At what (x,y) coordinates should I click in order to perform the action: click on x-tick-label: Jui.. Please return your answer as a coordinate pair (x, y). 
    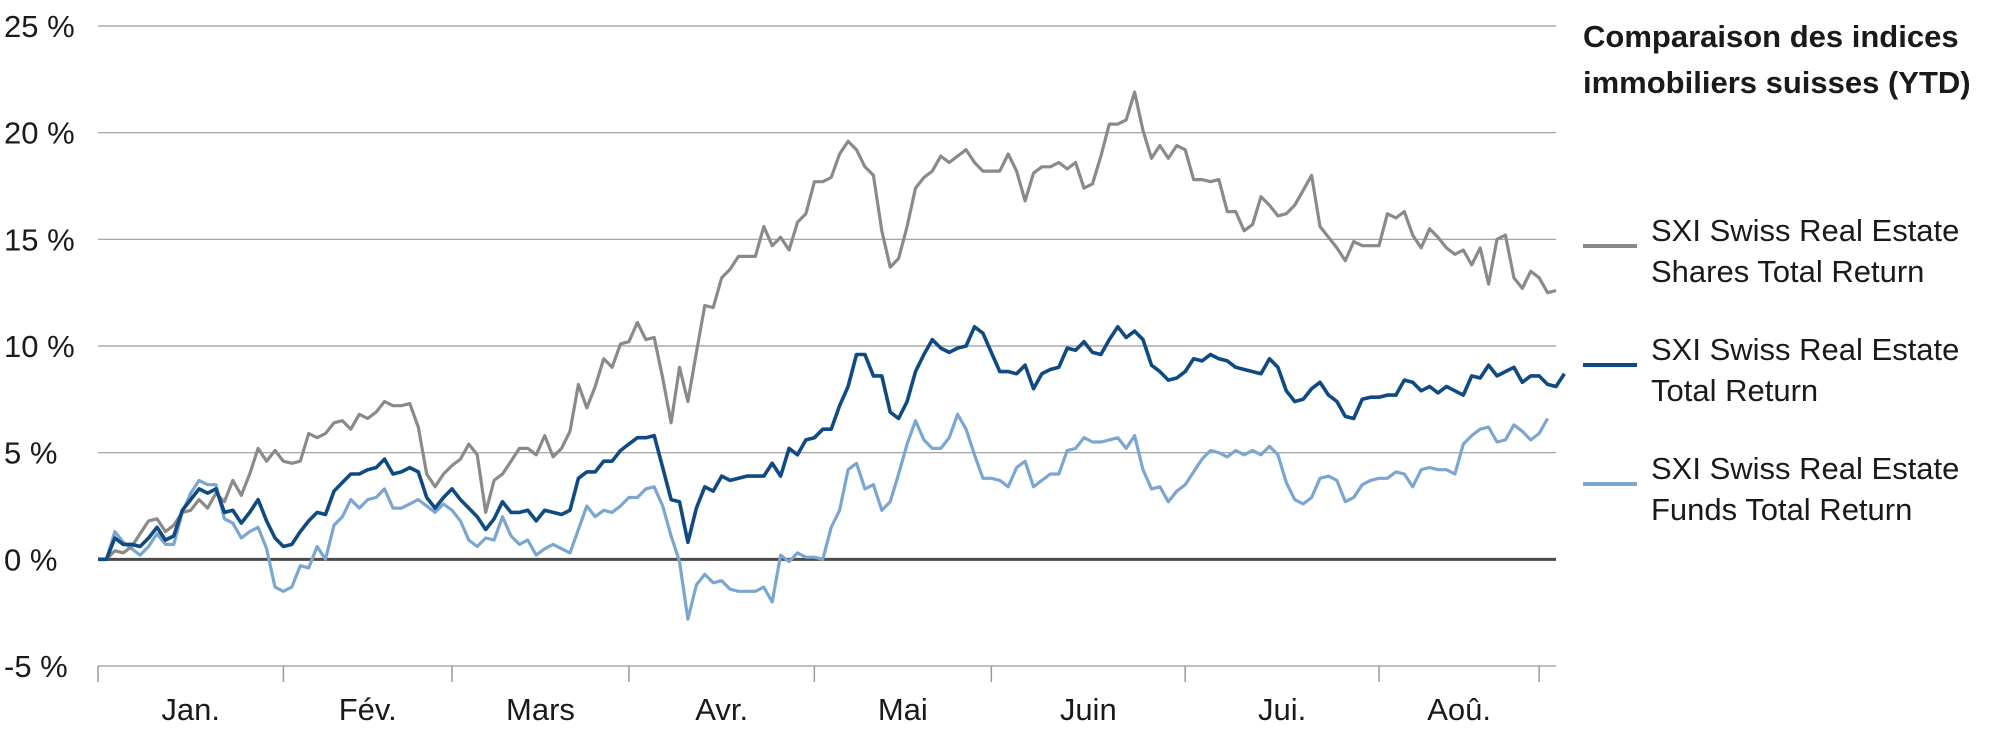
    Looking at the image, I should click on (1282, 709).